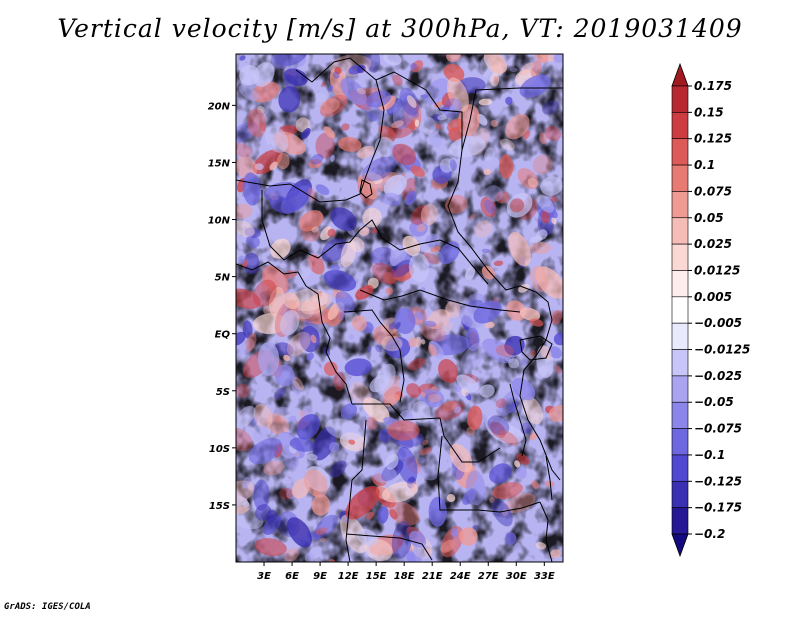 The image size is (800, 618). I want to click on border-nigeria, so click(322, 225).